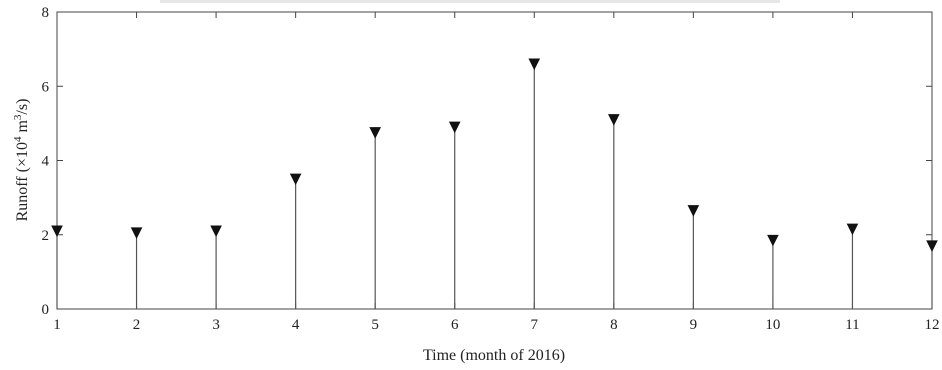  What do you see at coordinates (137, 325) in the screenshot?
I see `x-tick-label: 2` at bounding box center [137, 325].